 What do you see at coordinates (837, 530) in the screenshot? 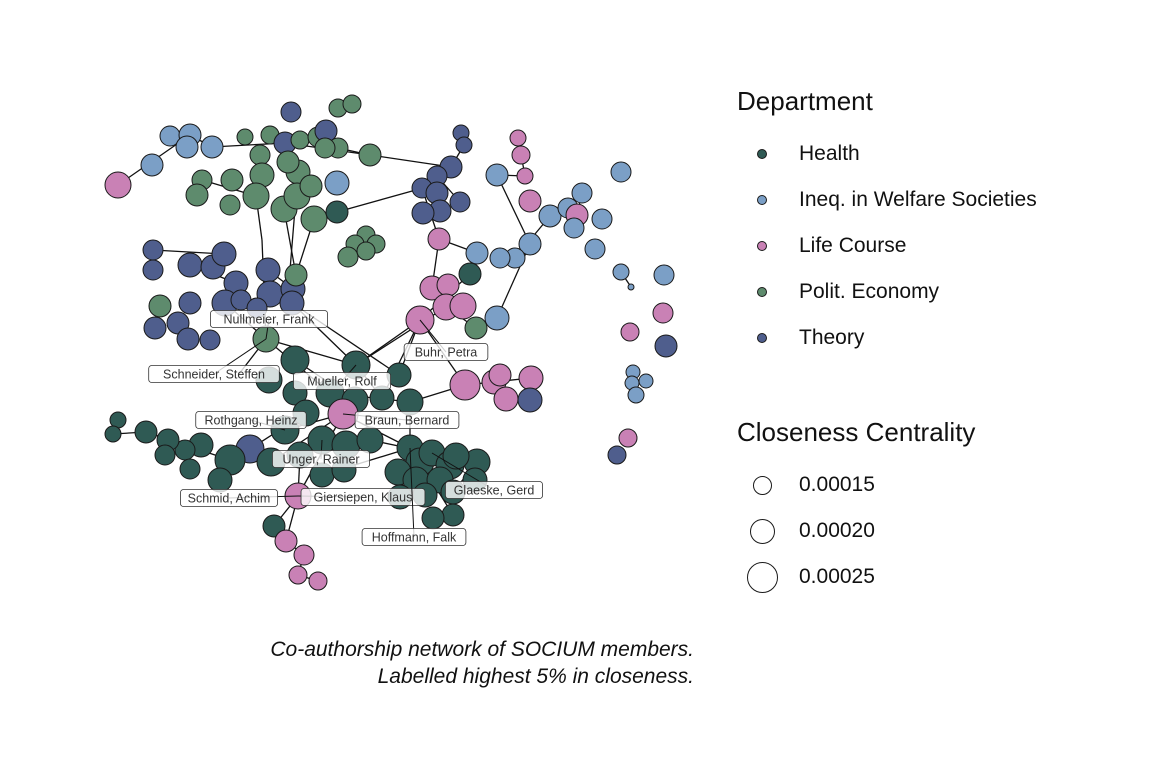
I see `legend-size-label-medium: 0.00020` at bounding box center [837, 530].